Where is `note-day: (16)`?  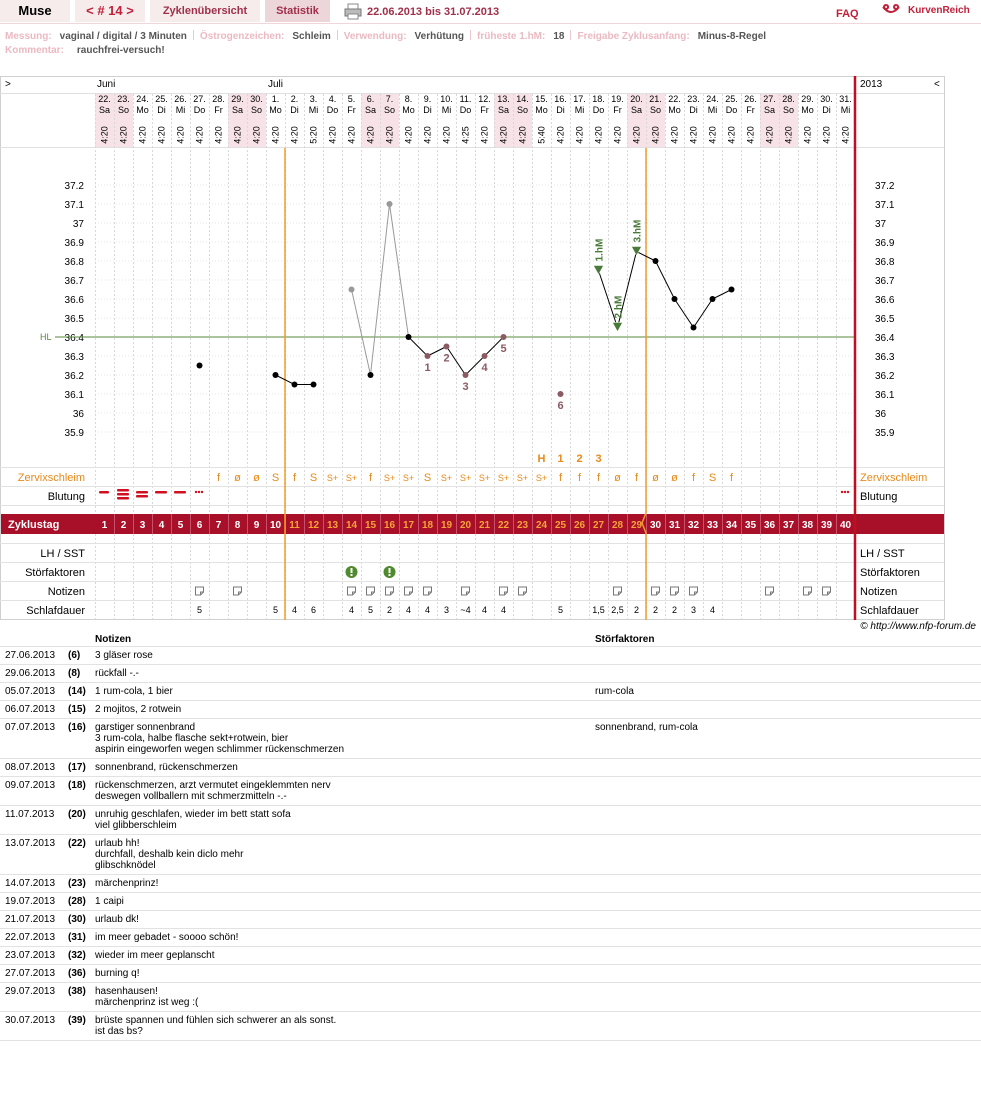 note-day: (16) is located at coordinates (77, 727).